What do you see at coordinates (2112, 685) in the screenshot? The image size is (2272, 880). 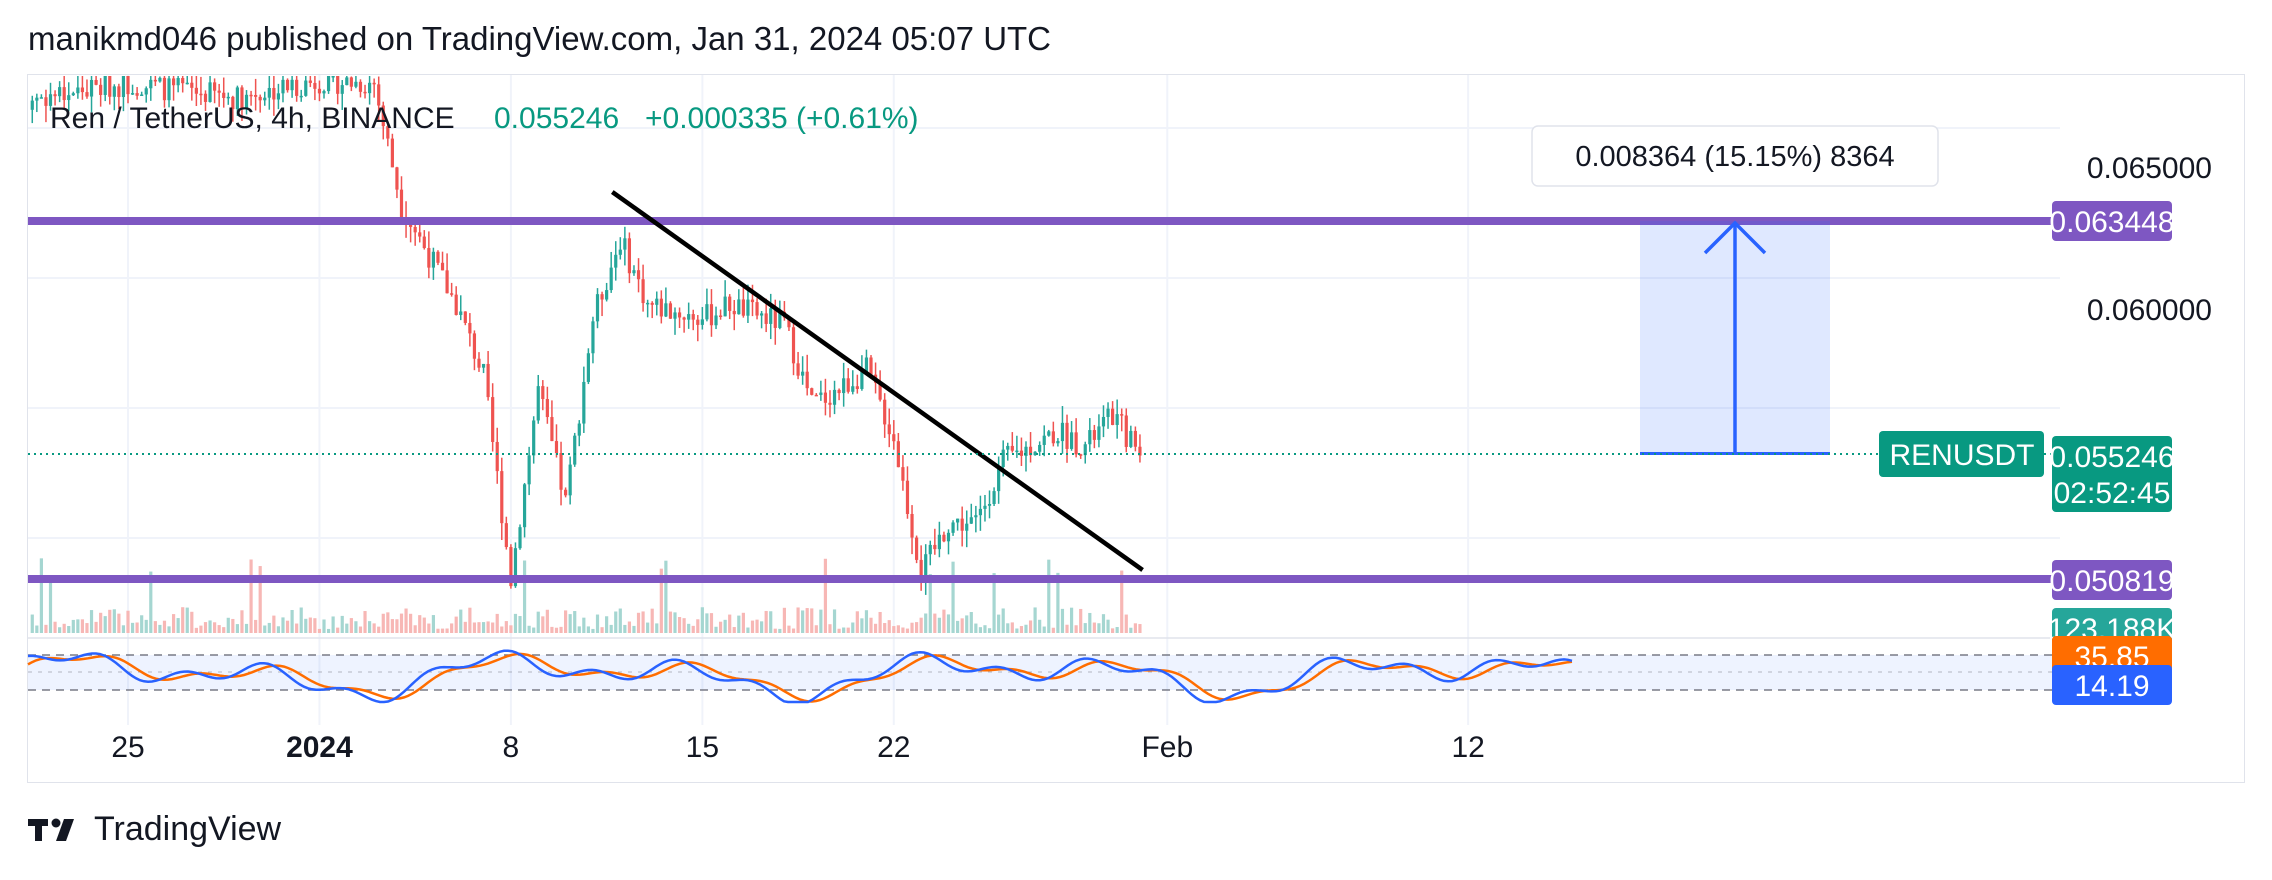 I see `price-tag: 14.19` at bounding box center [2112, 685].